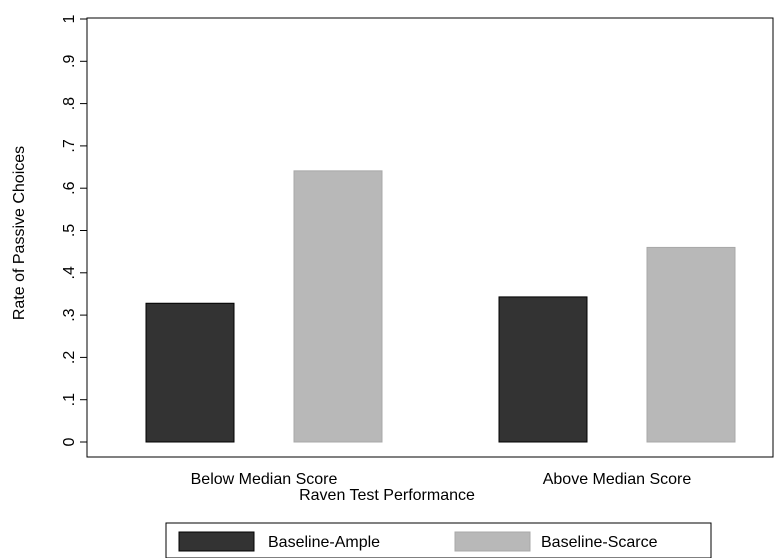 The height and width of the screenshot is (558, 782). Describe the element at coordinates (69, 272) in the screenshot. I see `y-tick-label: .4` at that location.